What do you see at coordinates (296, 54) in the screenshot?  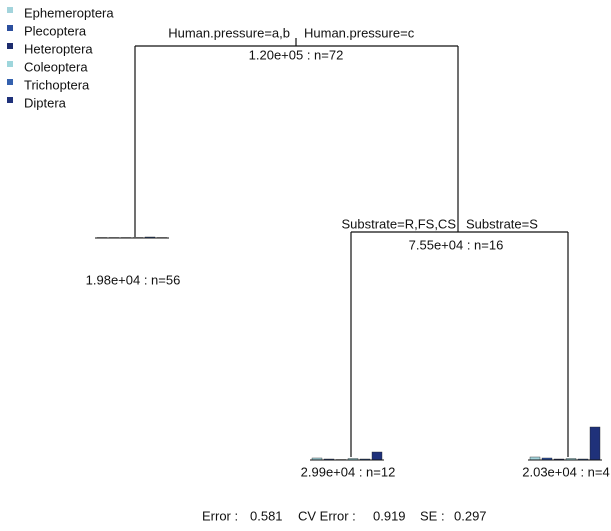 I see `node-label: 1.20e+05 : n=72` at bounding box center [296, 54].